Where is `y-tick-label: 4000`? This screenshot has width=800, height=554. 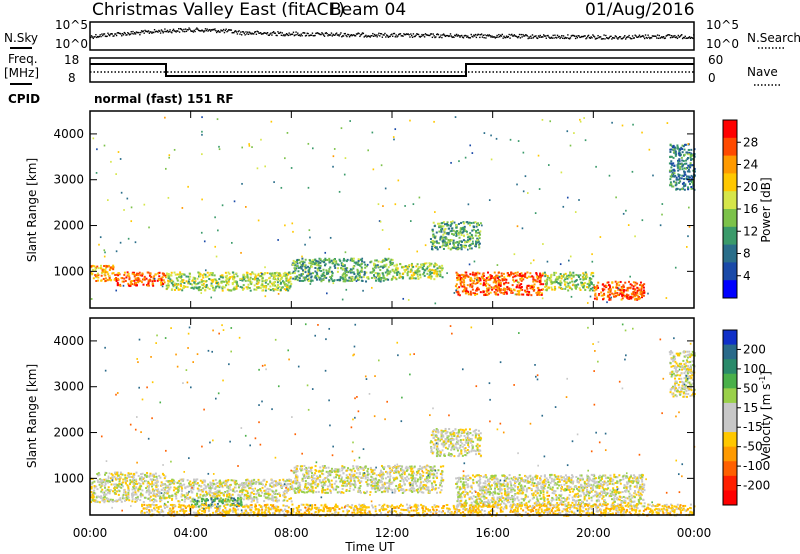
y-tick-label: 4000 is located at coordinates (68, 134).